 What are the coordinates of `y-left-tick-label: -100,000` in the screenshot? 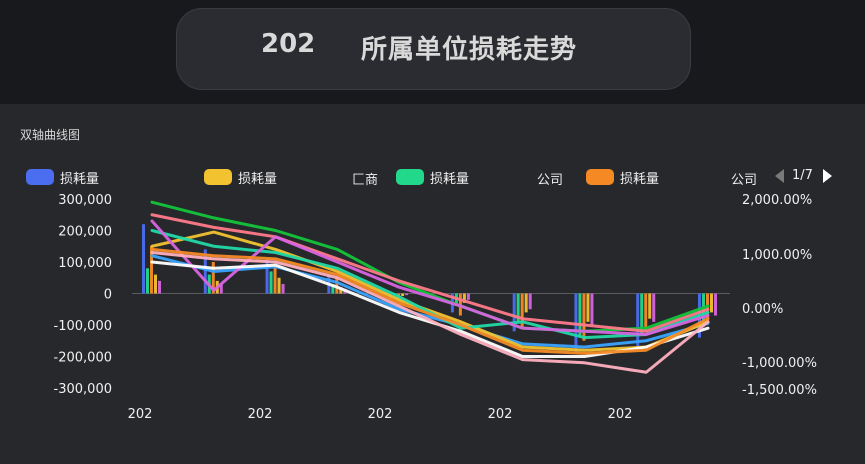 It's located at (83, 326).